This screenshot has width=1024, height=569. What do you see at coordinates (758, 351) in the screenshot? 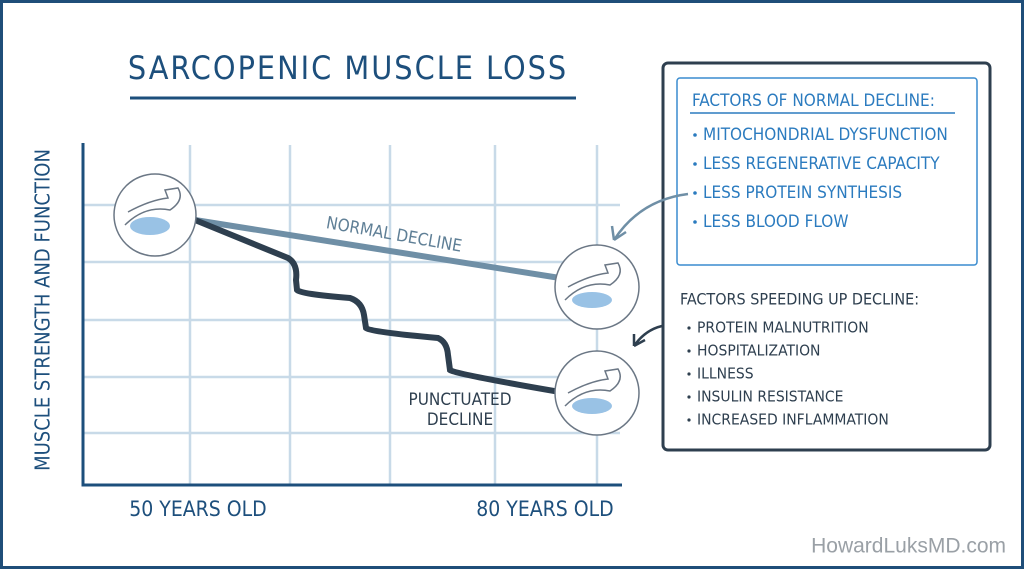
I see `speeding-factor: HOSPITALIZATION` at bounding box center [758, 351].